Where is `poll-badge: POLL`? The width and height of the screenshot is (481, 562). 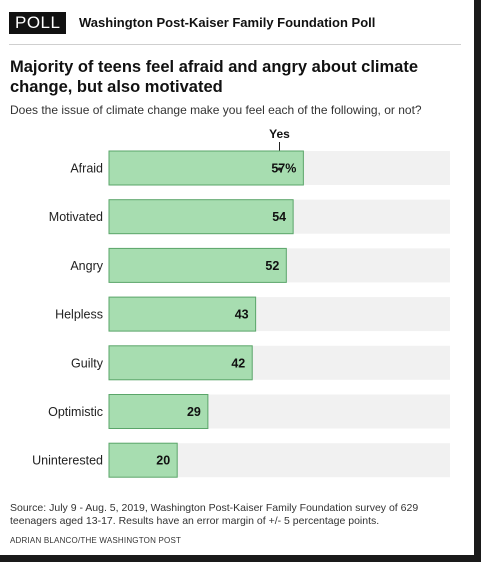 poll-badge: POLL is located at coordinates (38, 23).